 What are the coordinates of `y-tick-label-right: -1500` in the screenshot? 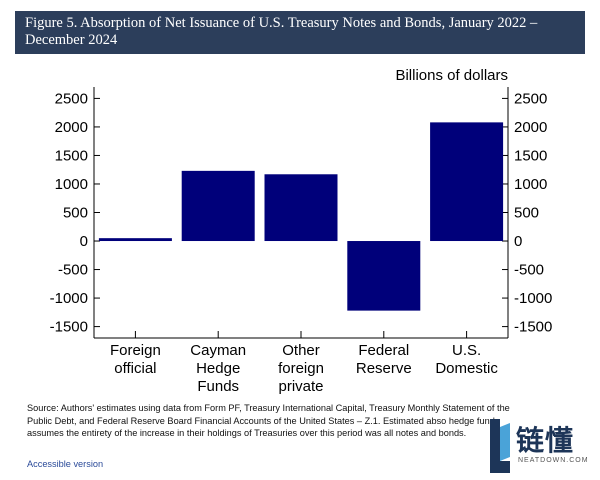 It's located at (533, 327).